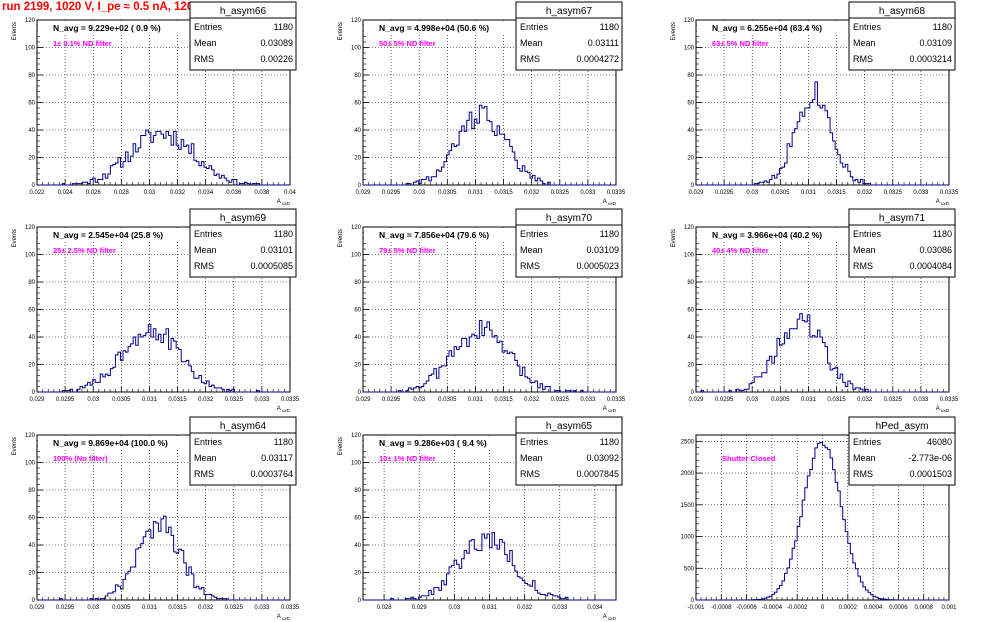 The image size is (996, 622). Describe the element at coordinates (740, 250) in the screenshot. I see `filter-annotation: 40± 4% ND filter` at that location.